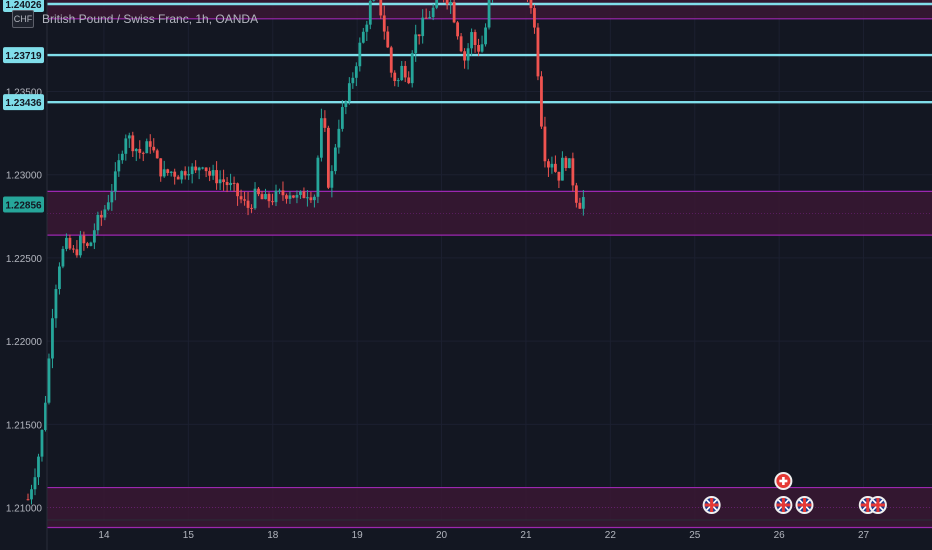 The width and height of the screenshot is (932, 550). Describe the element at coordinates (24, 93) in the screenshot. I see `y-tick-label: 1.23500` at that location.